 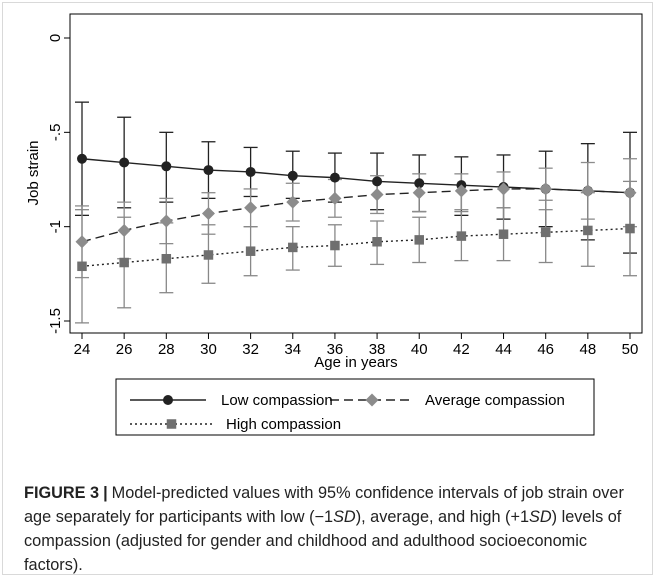 What do you see at coordinates (250, 349) in the screenshot?
I see `x-tick-label: 32` at bounding box center [250, 349].